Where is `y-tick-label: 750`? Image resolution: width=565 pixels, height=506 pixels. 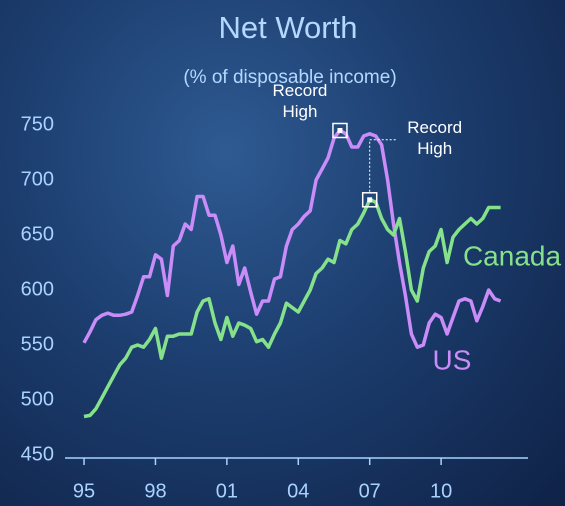
y-tick-label: 750 is located at coordinates (37, 124).